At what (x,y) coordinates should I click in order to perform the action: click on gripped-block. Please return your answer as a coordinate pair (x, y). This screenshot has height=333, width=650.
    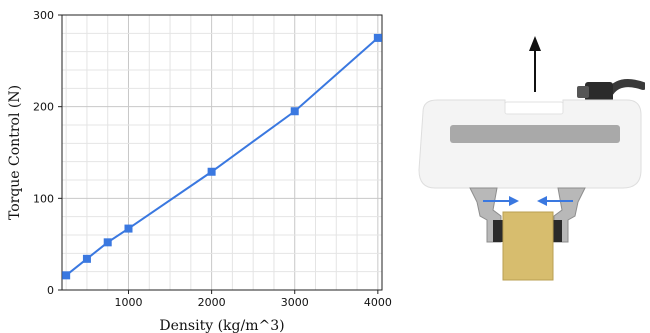
    Looking at the image, I should click on (528, 246).